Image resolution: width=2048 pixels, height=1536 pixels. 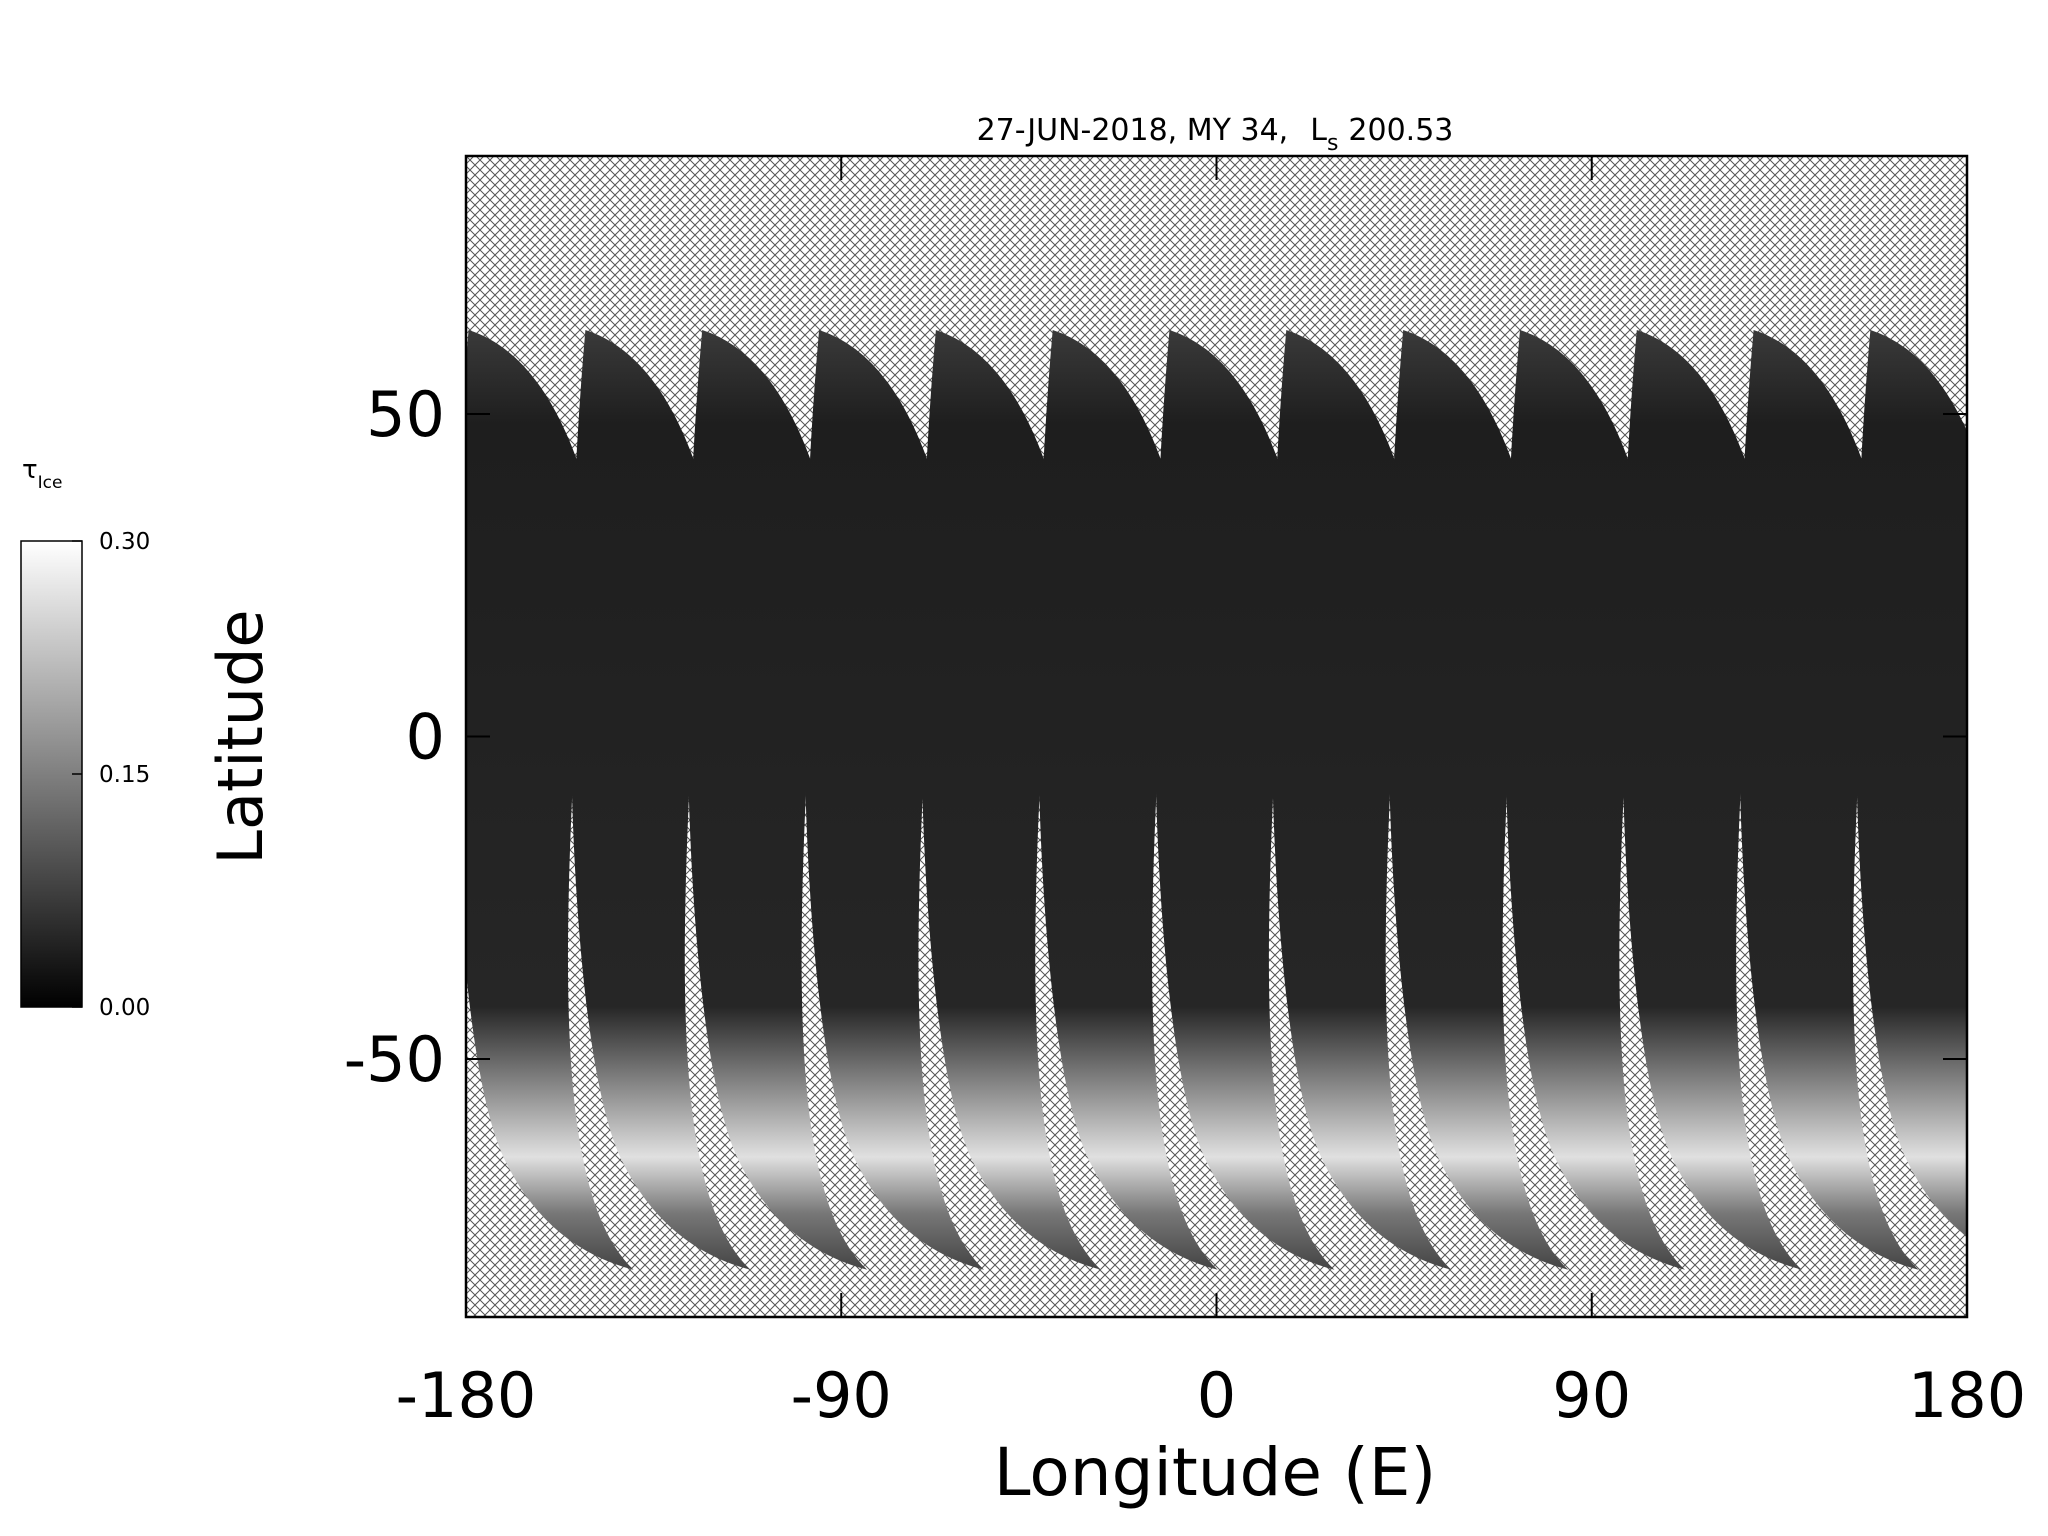 I want to click on colorbar-tick-label: 0.00, so click(x=124, y=1008).